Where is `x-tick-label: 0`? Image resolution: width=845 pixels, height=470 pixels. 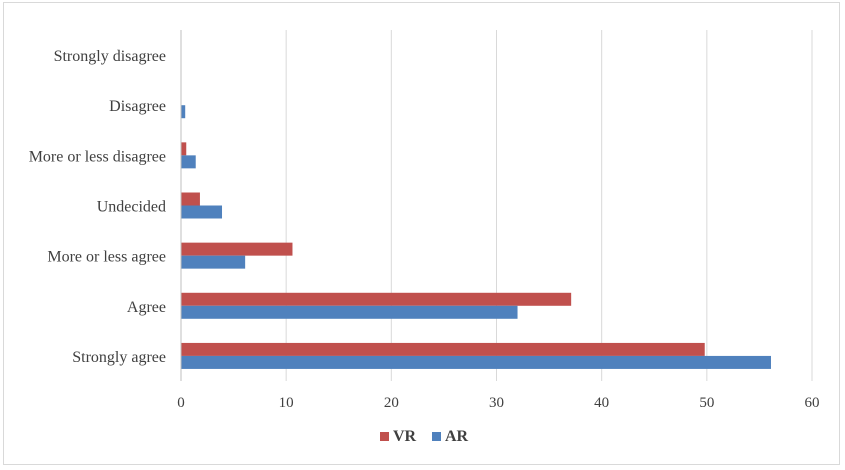 x-tick-label: 0 is located at coordinates (181, 403).